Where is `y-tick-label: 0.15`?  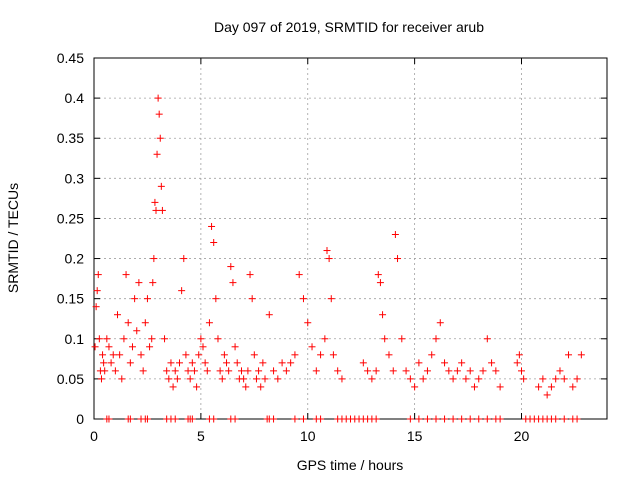 y-tick-label: 0.15 is located at coordinates (70, 299).